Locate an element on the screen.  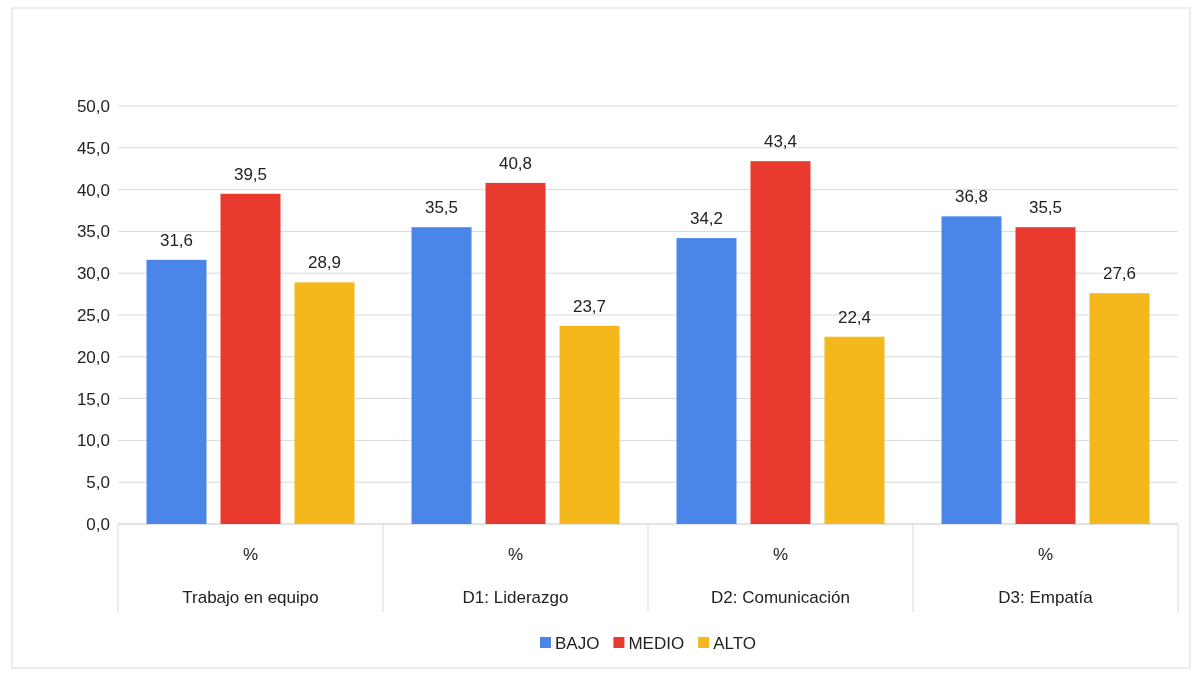
y-tick-label: 35,0 is located at coordinates (93, 232).